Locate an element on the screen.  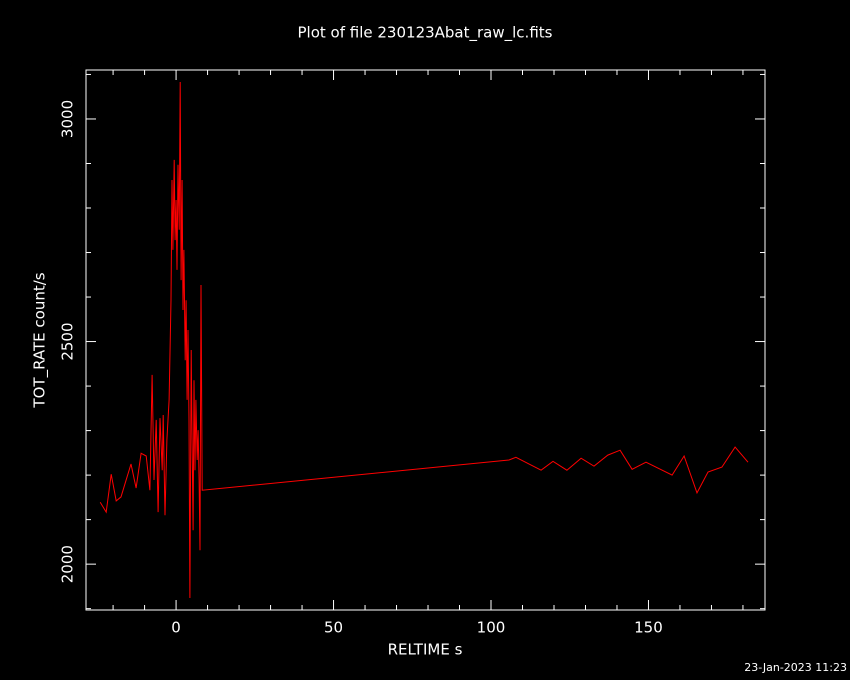
x-tick-label: 150 is located at coordinates (648, 628).